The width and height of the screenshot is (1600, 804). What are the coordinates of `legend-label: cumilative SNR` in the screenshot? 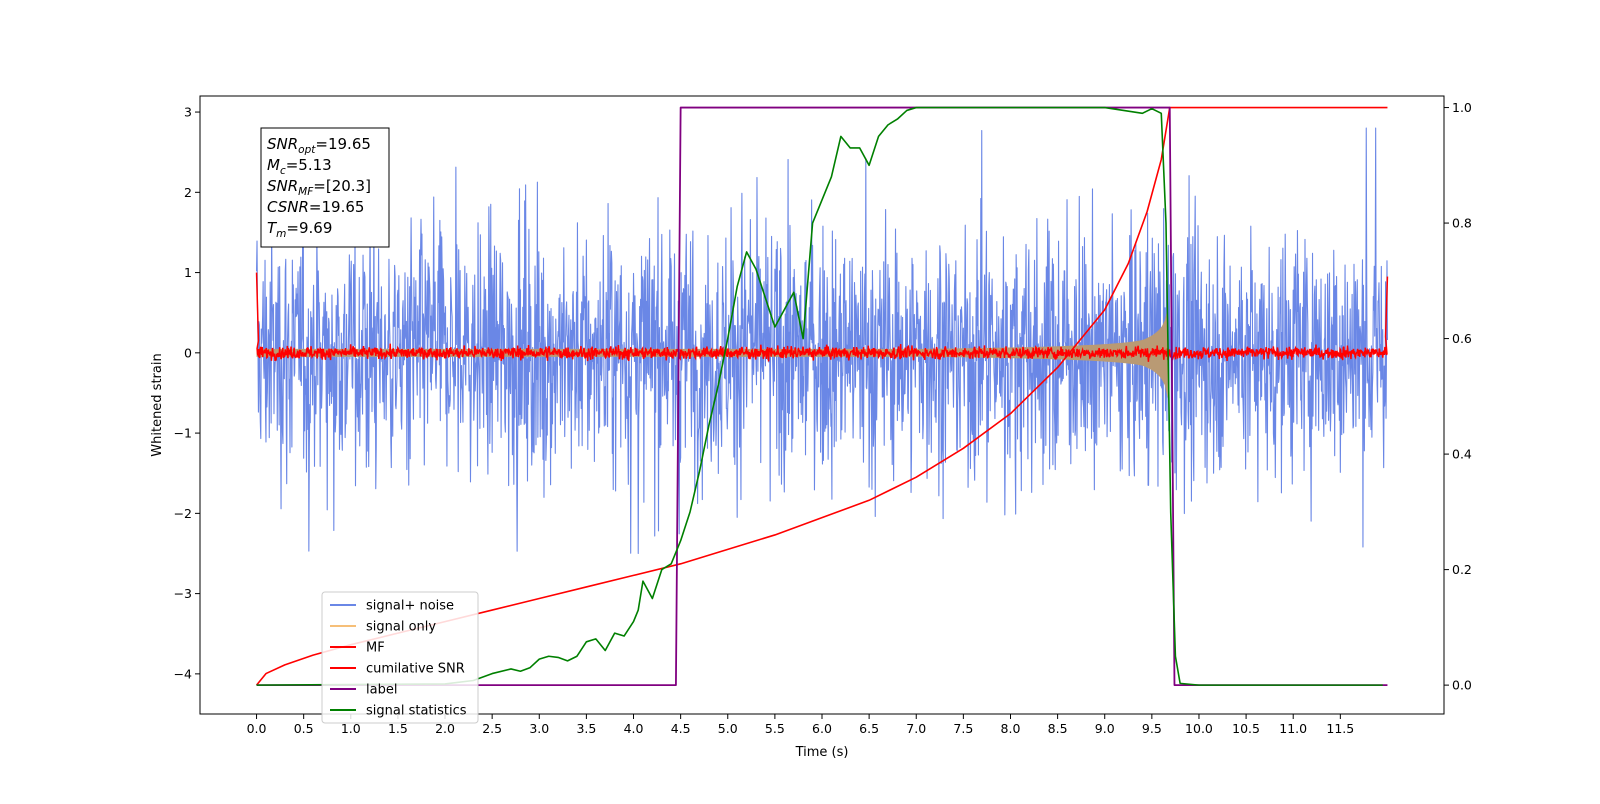 It's located at (415, 669).